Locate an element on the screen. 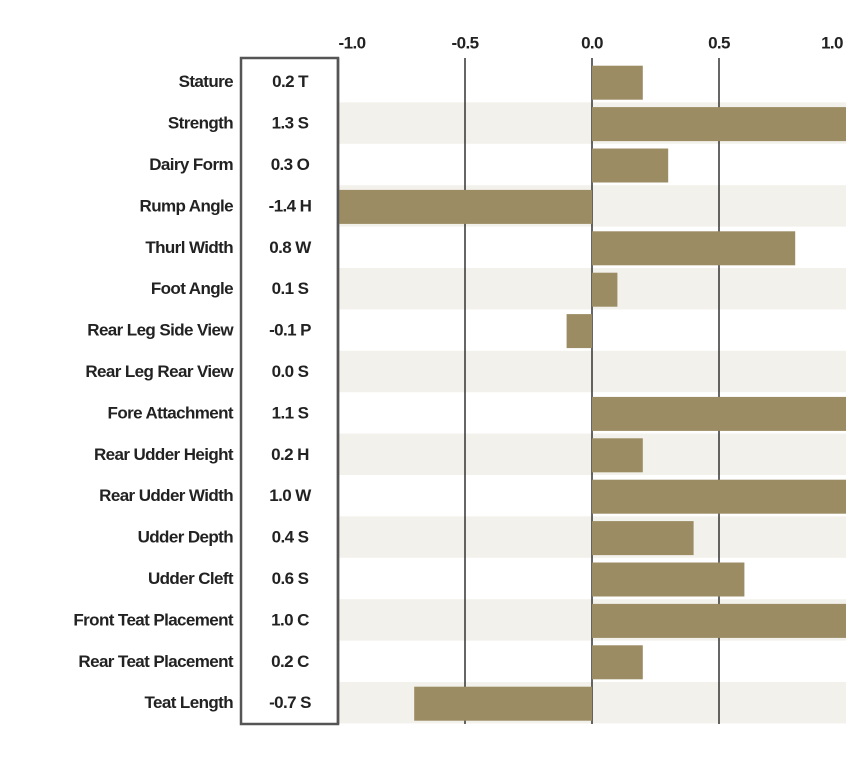 This screenshot has height=757, width=855. value-label: -1.4 H is located at coordinates (290, 205).